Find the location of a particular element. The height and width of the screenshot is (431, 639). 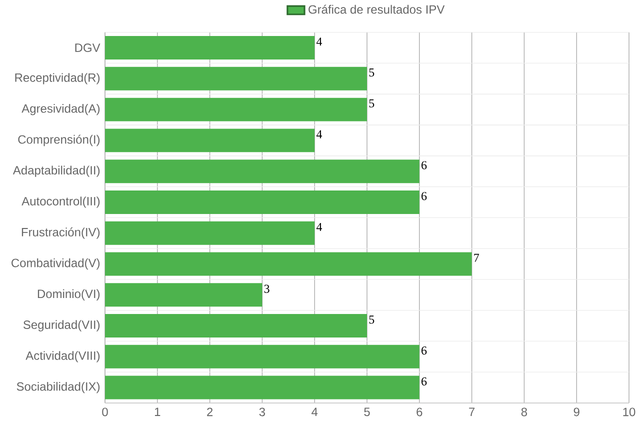

x-tick-label: 1 is located at coordinates (157, 412).